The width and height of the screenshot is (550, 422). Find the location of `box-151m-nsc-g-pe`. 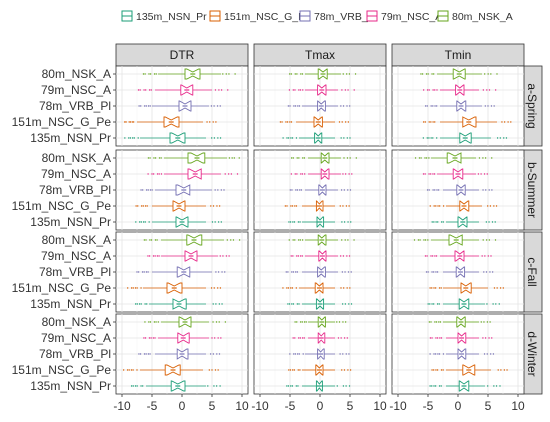

box-151m-nsc-g-pe is located at coordinates (317, 206).